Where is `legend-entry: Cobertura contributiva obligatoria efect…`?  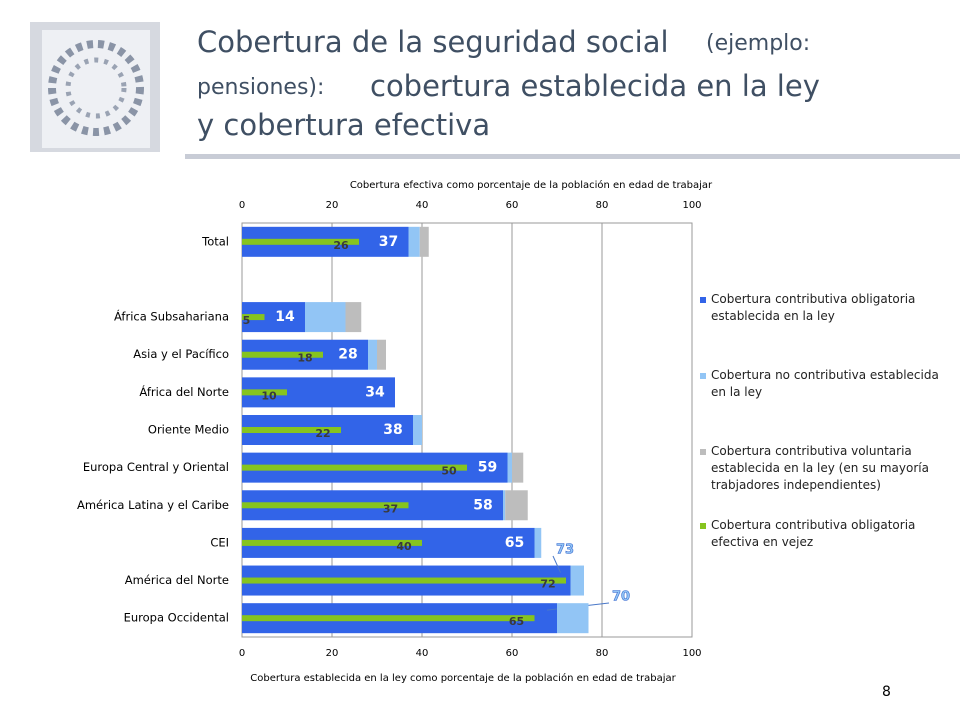 legend-entry: Cobertura contributiva obligatoria efect… is located at coordinates (813, 533).